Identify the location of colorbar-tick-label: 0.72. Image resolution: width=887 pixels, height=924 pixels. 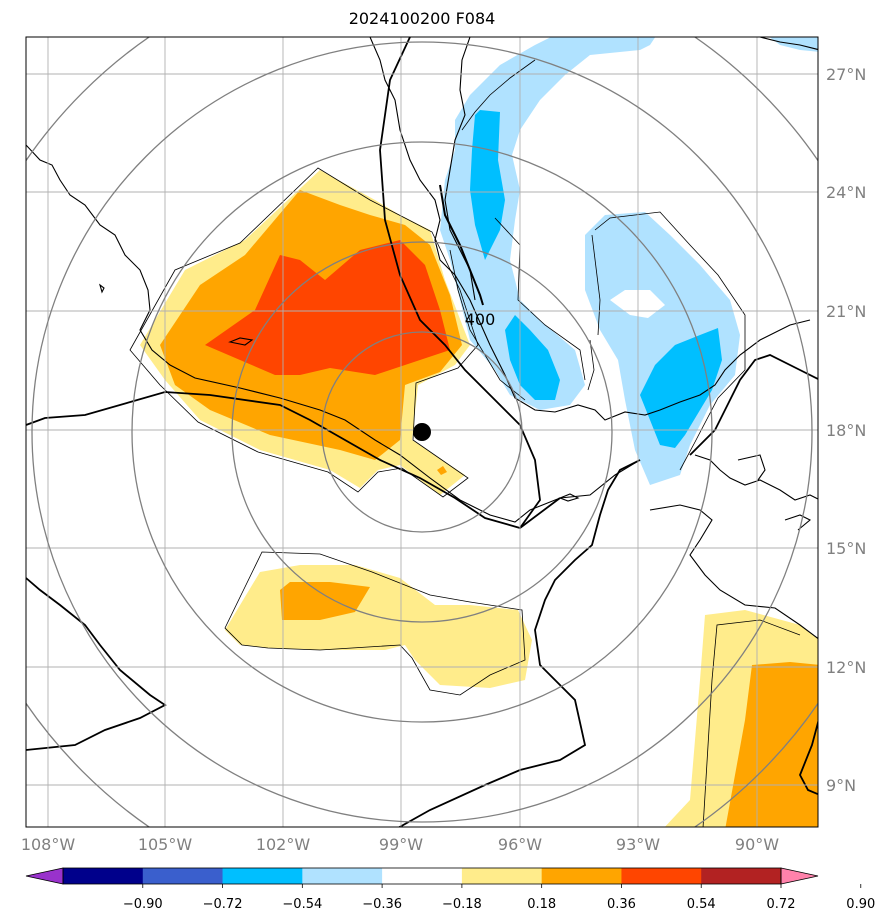
(781, 904).